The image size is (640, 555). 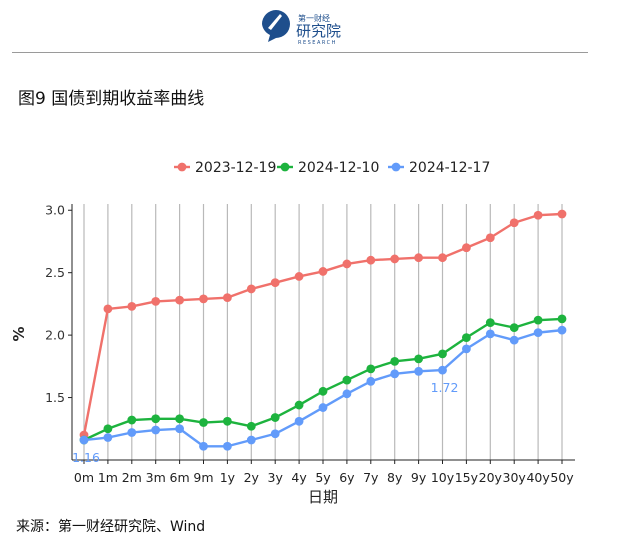 I want to click on y-tick-label: 2.0, so click(x=55, y=335).